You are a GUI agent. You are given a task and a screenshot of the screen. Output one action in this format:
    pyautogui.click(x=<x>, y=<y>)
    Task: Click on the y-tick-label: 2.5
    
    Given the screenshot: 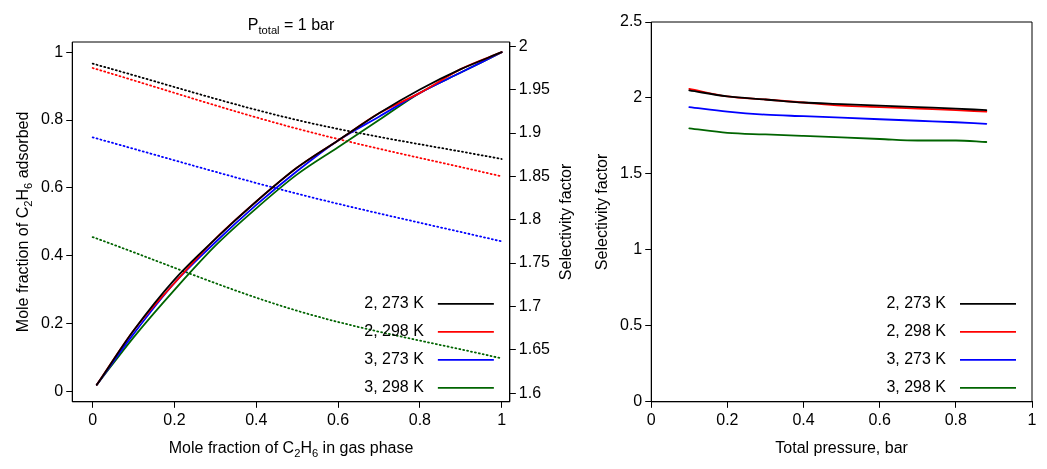 What is the action you would take?
    pyautogui.click(x=631, y=21)
    